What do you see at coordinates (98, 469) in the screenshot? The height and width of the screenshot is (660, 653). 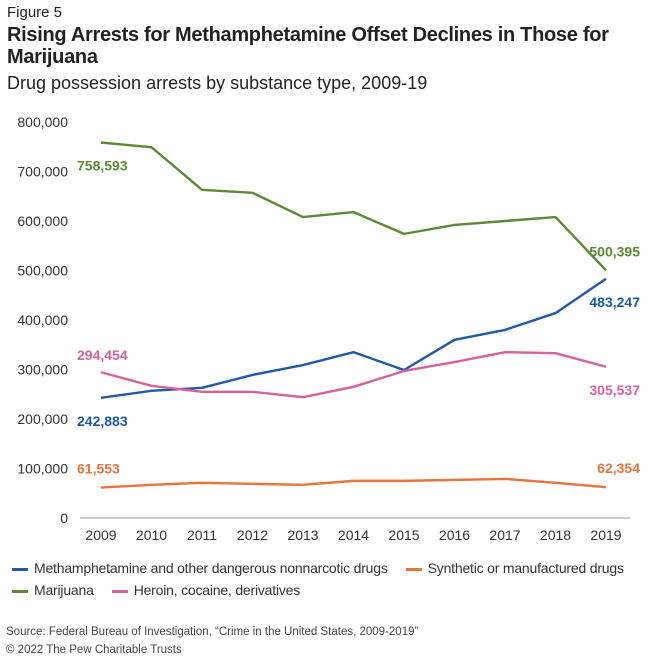 I see `data-label: 61,553` at bounding box center [98, 469].